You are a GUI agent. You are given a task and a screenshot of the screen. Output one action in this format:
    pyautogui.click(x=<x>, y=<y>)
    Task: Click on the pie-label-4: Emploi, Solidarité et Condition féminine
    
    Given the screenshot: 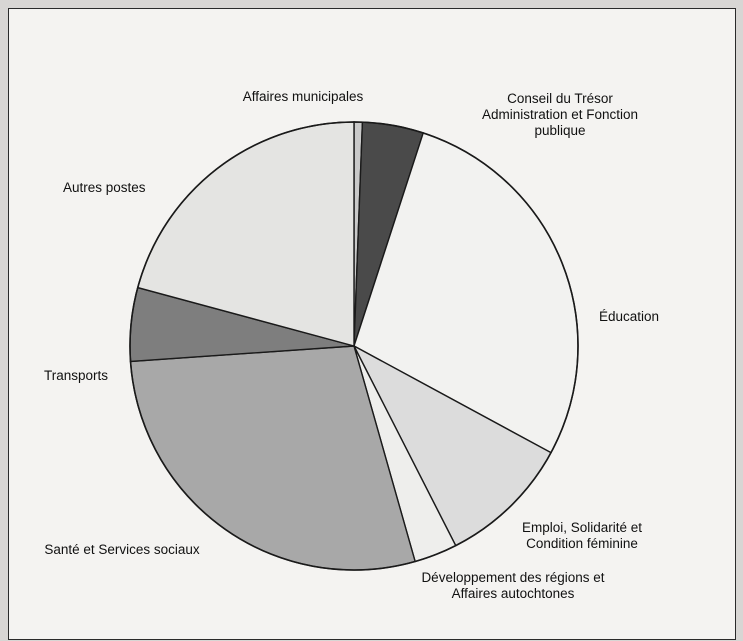 What is the action you would take?
    pyautogui.click(x=582, y=535)
    